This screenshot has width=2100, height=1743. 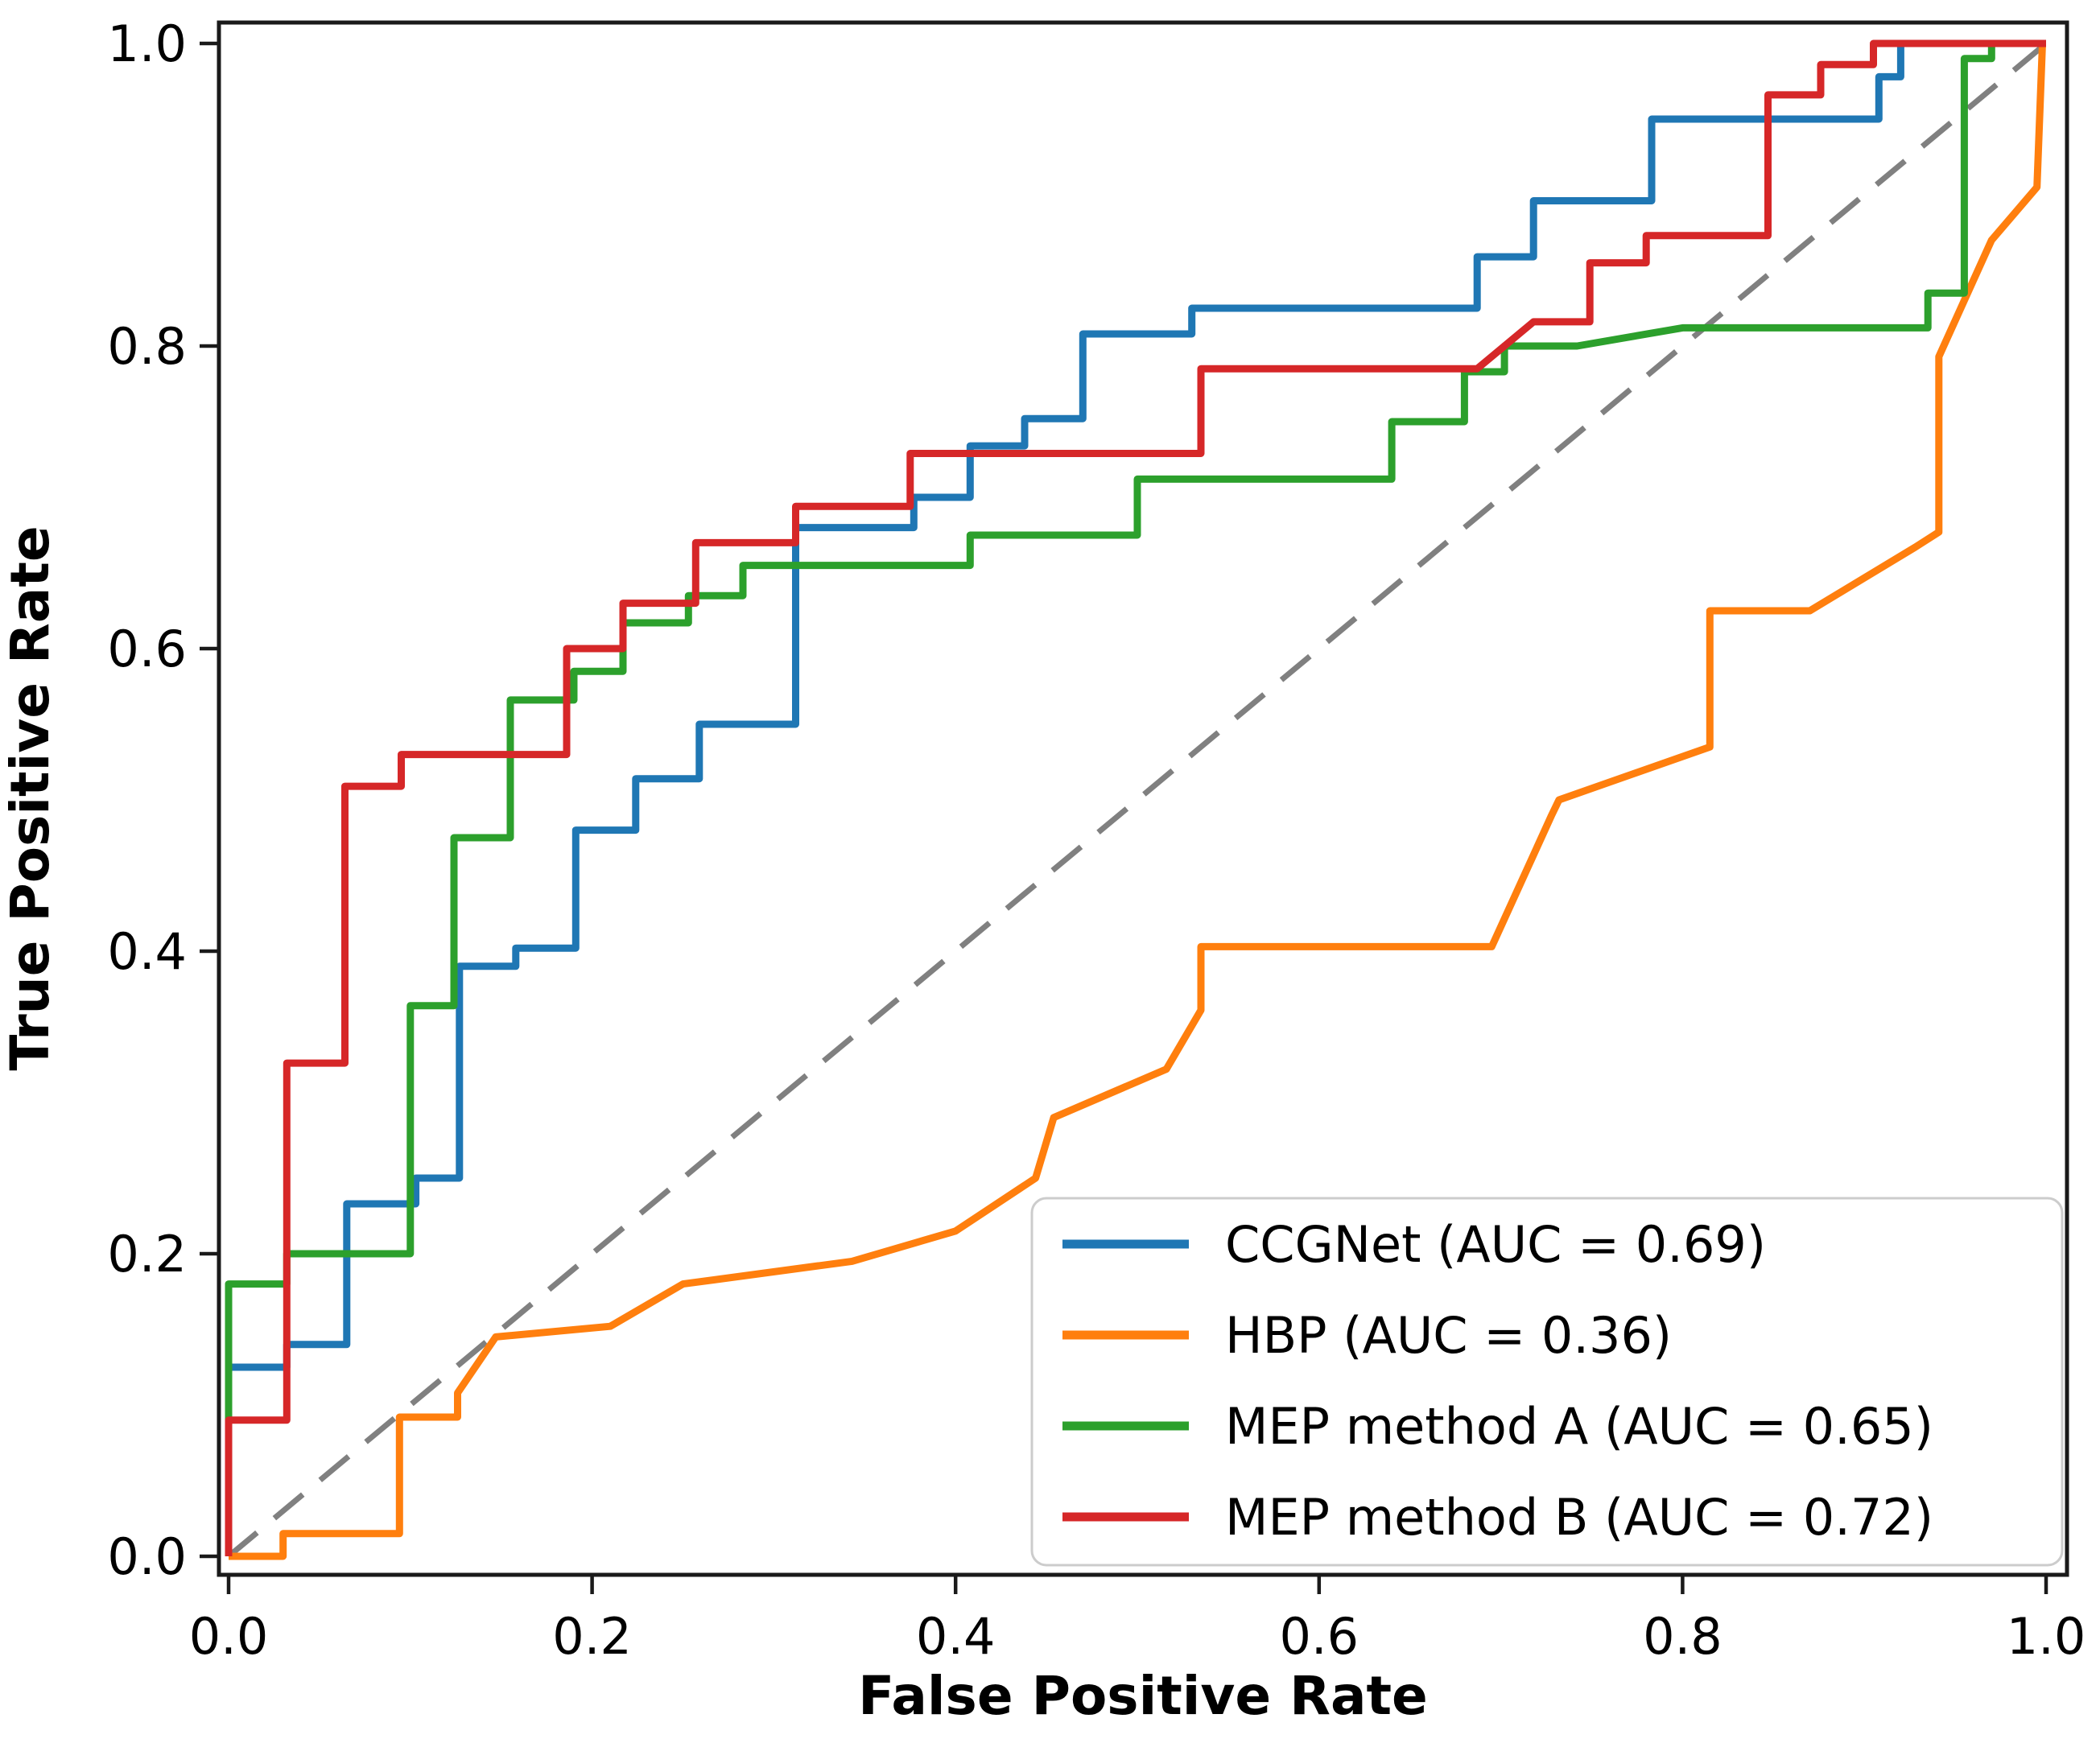 What do you see at coordinates (956, 1636) in the screenshot?
I see `x-tick-label: 0.4` at bounding box center [956, 1636].